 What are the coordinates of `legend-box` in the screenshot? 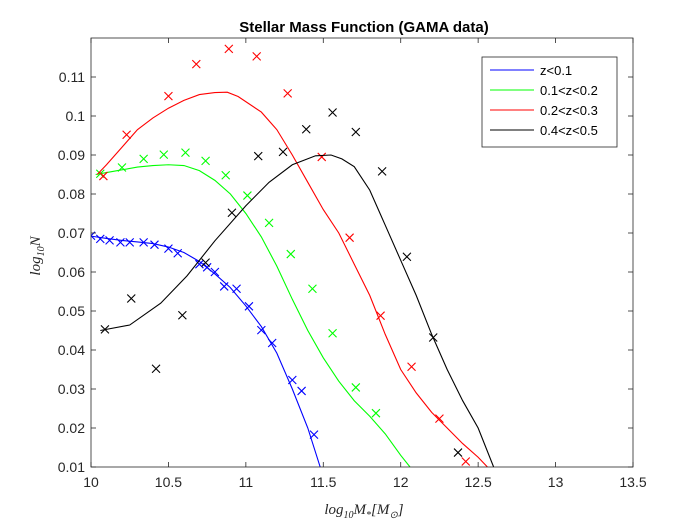 It's located at (549, 102).